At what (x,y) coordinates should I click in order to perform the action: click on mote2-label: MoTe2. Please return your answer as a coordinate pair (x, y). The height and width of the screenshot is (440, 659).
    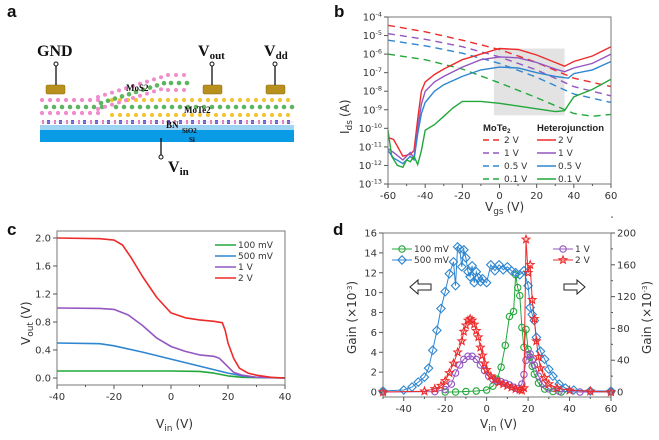
    Looking at the image, I should click on (197, 110).